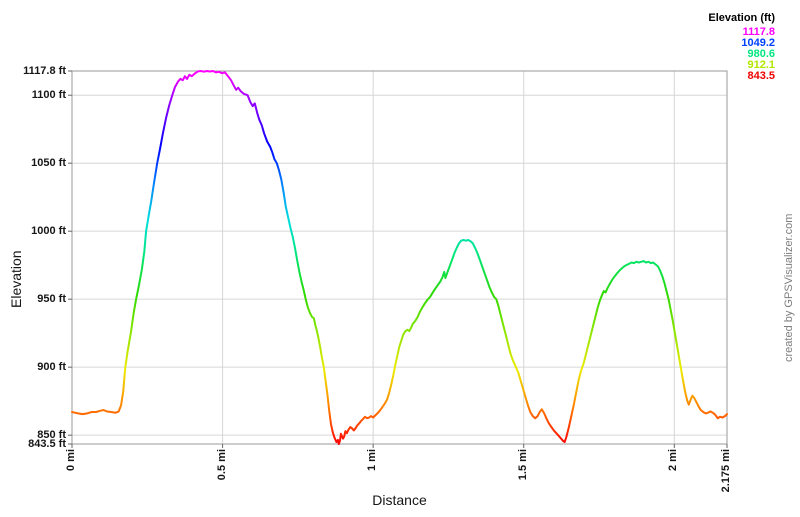  Describe the element at coordinates (51, 298) in the screenshot. I see `y-tick-label: 950 ft` at that location.